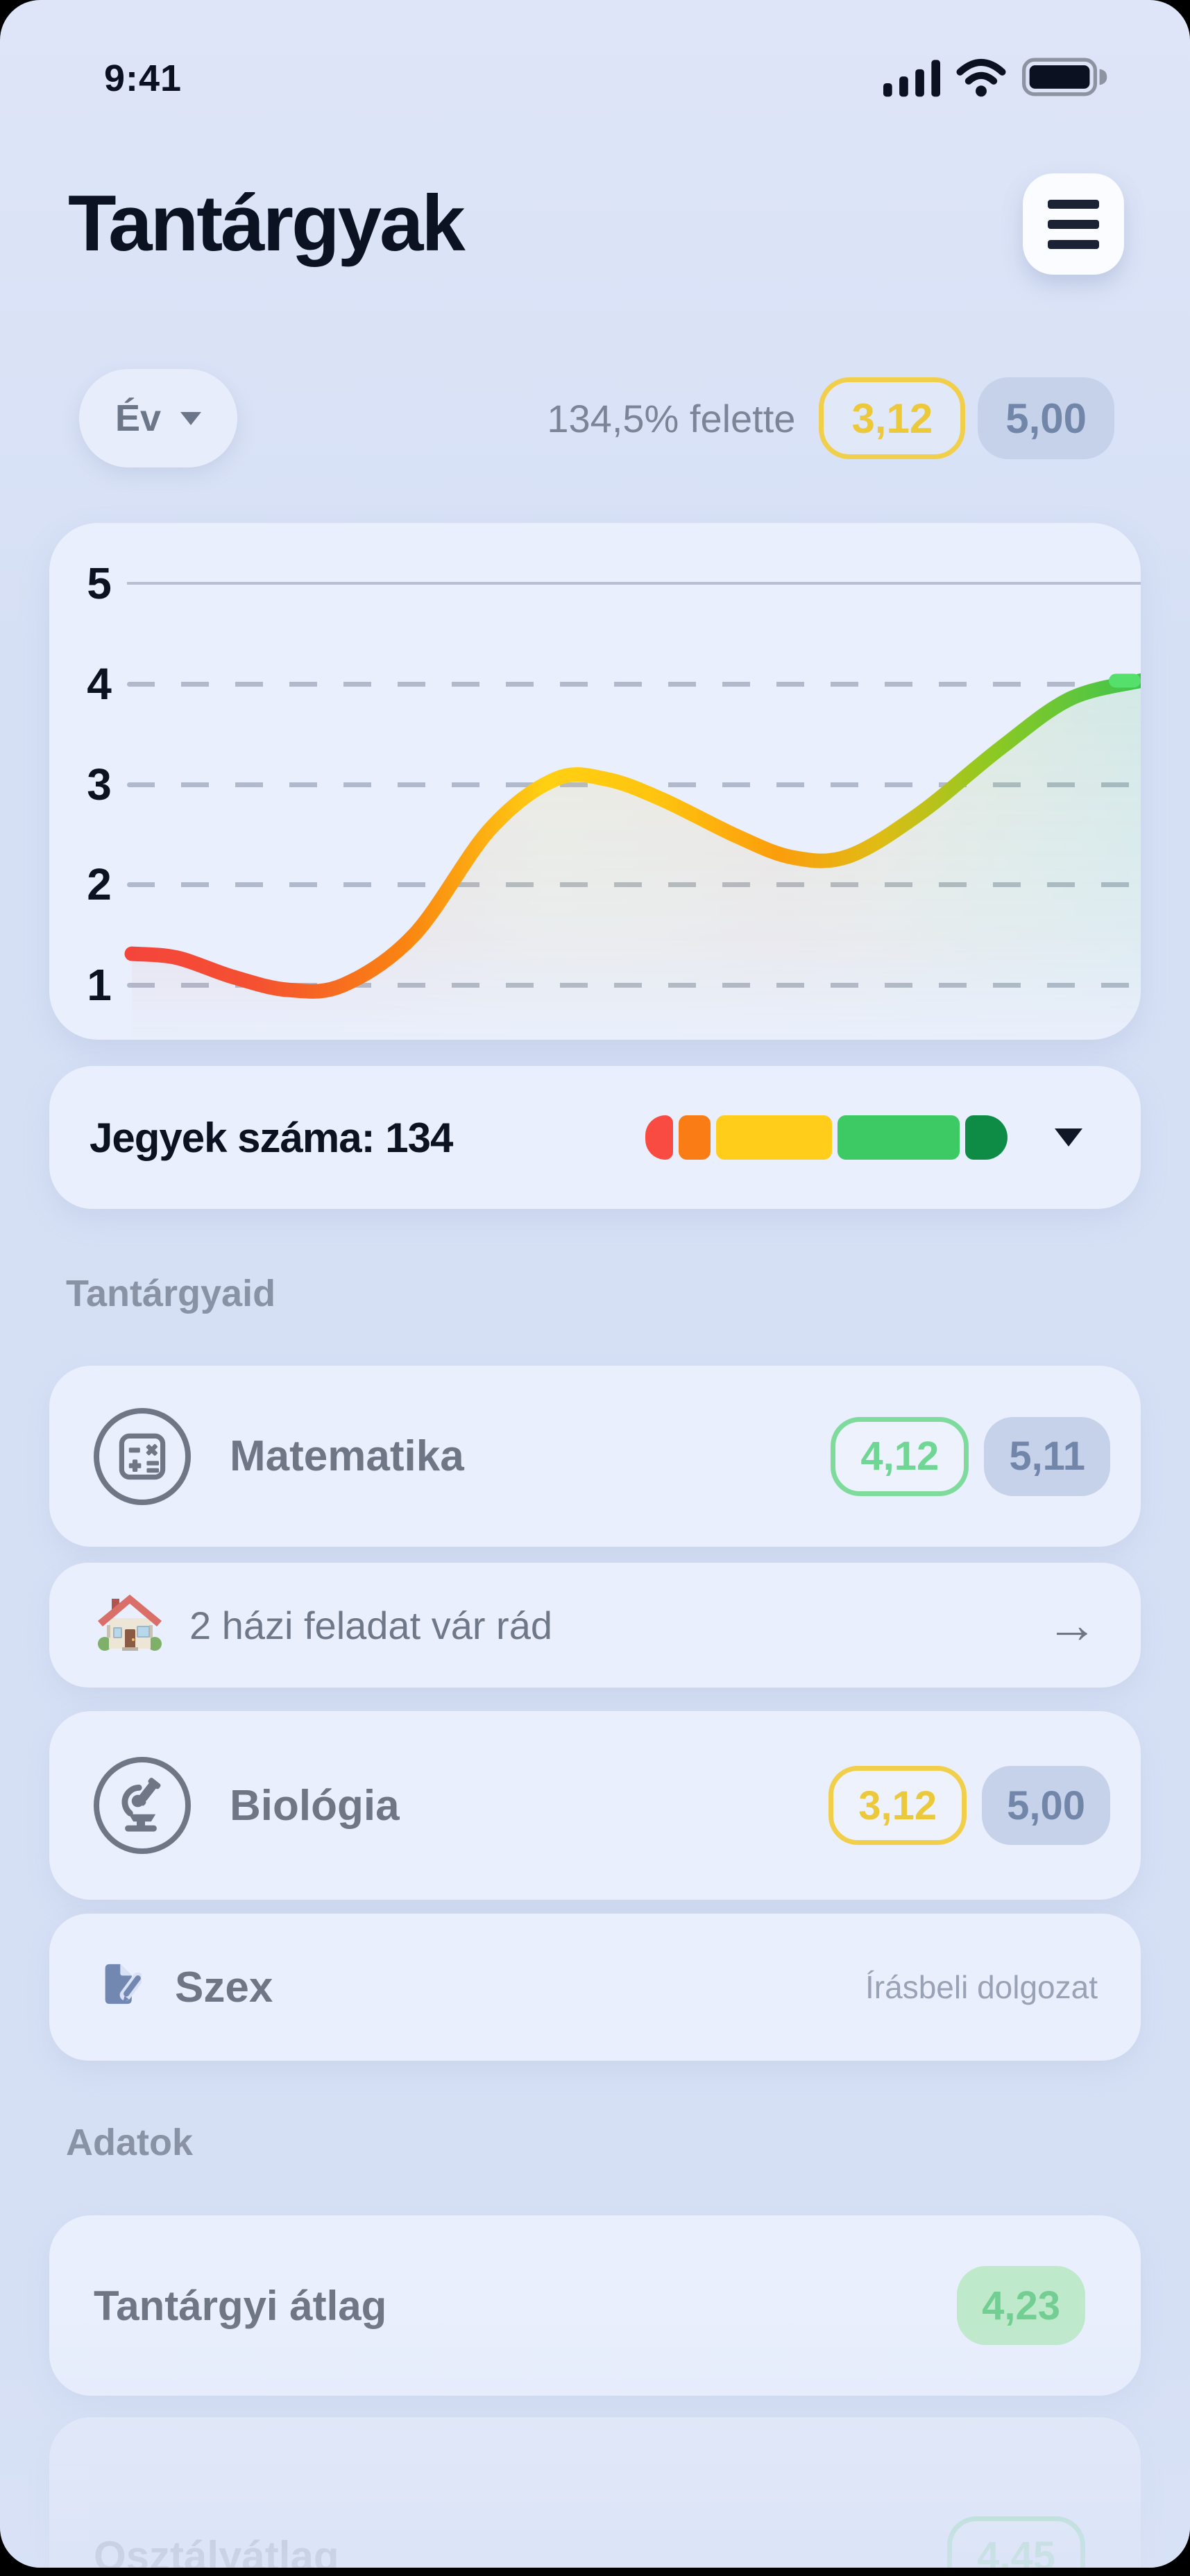  I want to click on exam-note: Írásbeli dolgozat, so click(981, 1987).